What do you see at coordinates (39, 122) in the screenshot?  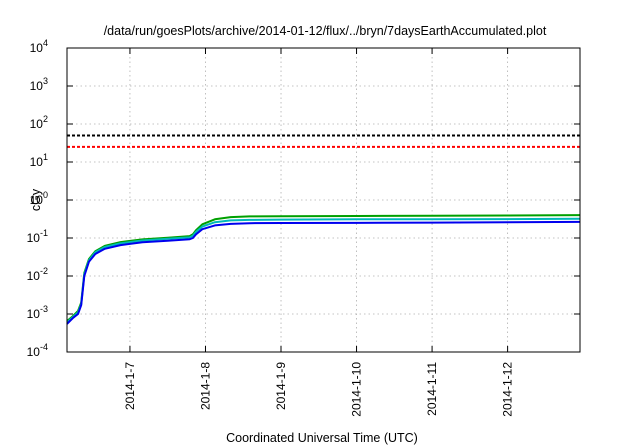 I see `y-tick-label: 10²` at bounding box center [39, 122].